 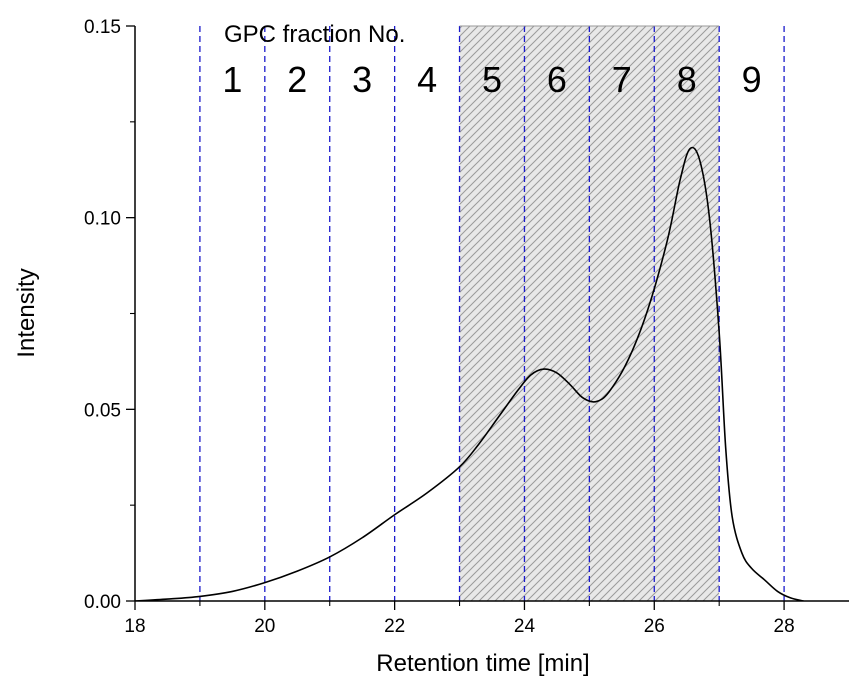 I want to click on x-axis-title: Retention time [min], so click(x=482, y=663).